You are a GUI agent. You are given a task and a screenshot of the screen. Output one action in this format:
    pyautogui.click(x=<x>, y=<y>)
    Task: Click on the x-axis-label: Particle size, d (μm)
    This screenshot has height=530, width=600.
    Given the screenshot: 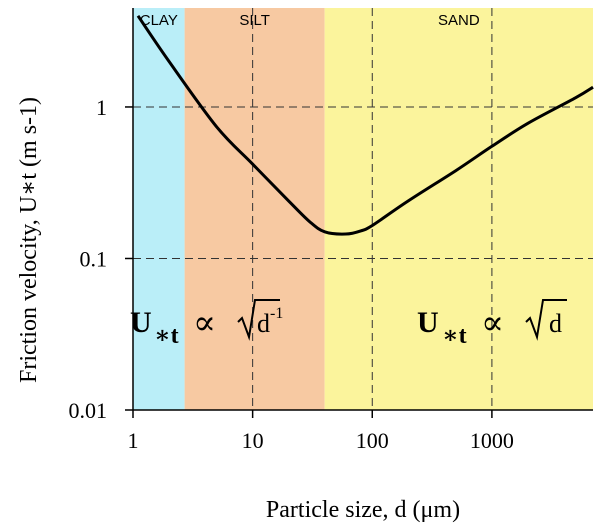 What is the action you would take?
    pyautogui.click(x=363, y=510)
    